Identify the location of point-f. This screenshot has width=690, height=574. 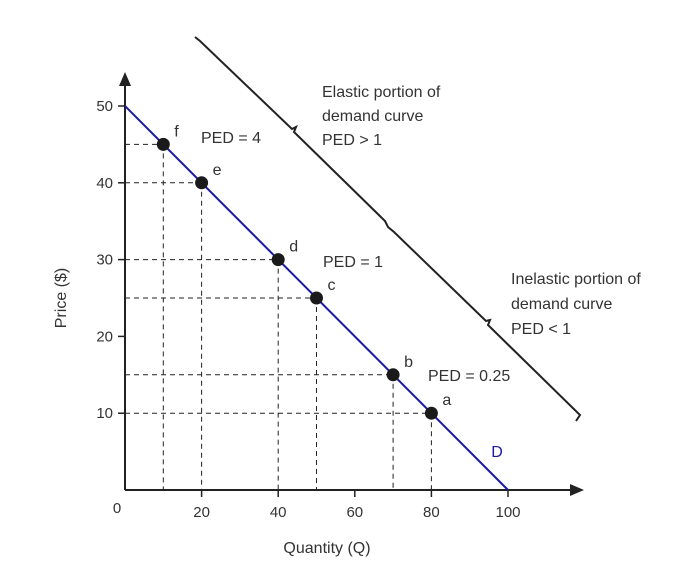
(163, 144).